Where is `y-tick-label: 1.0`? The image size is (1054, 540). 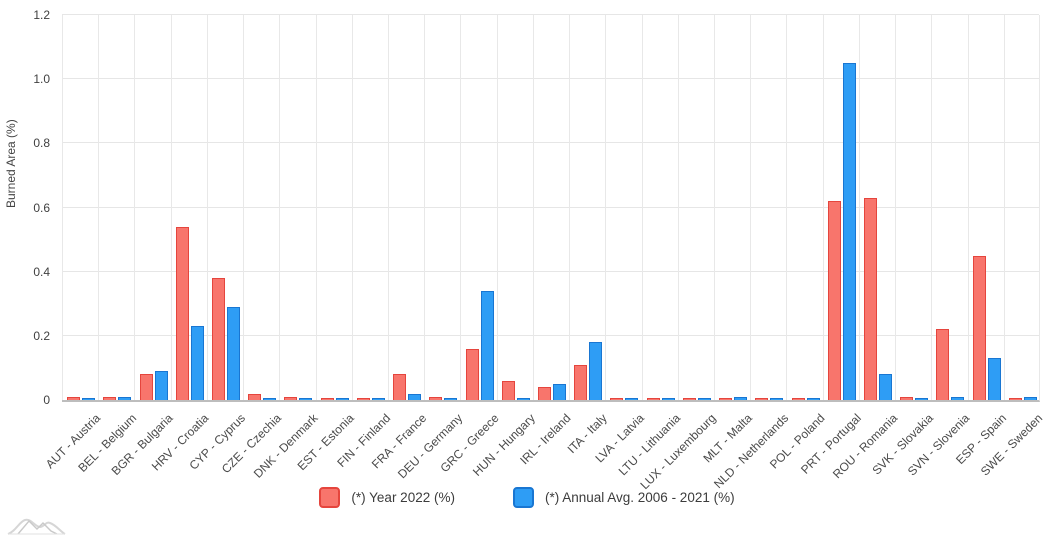 y-tick-label: 1.0 is located at coordinates (41, 79).